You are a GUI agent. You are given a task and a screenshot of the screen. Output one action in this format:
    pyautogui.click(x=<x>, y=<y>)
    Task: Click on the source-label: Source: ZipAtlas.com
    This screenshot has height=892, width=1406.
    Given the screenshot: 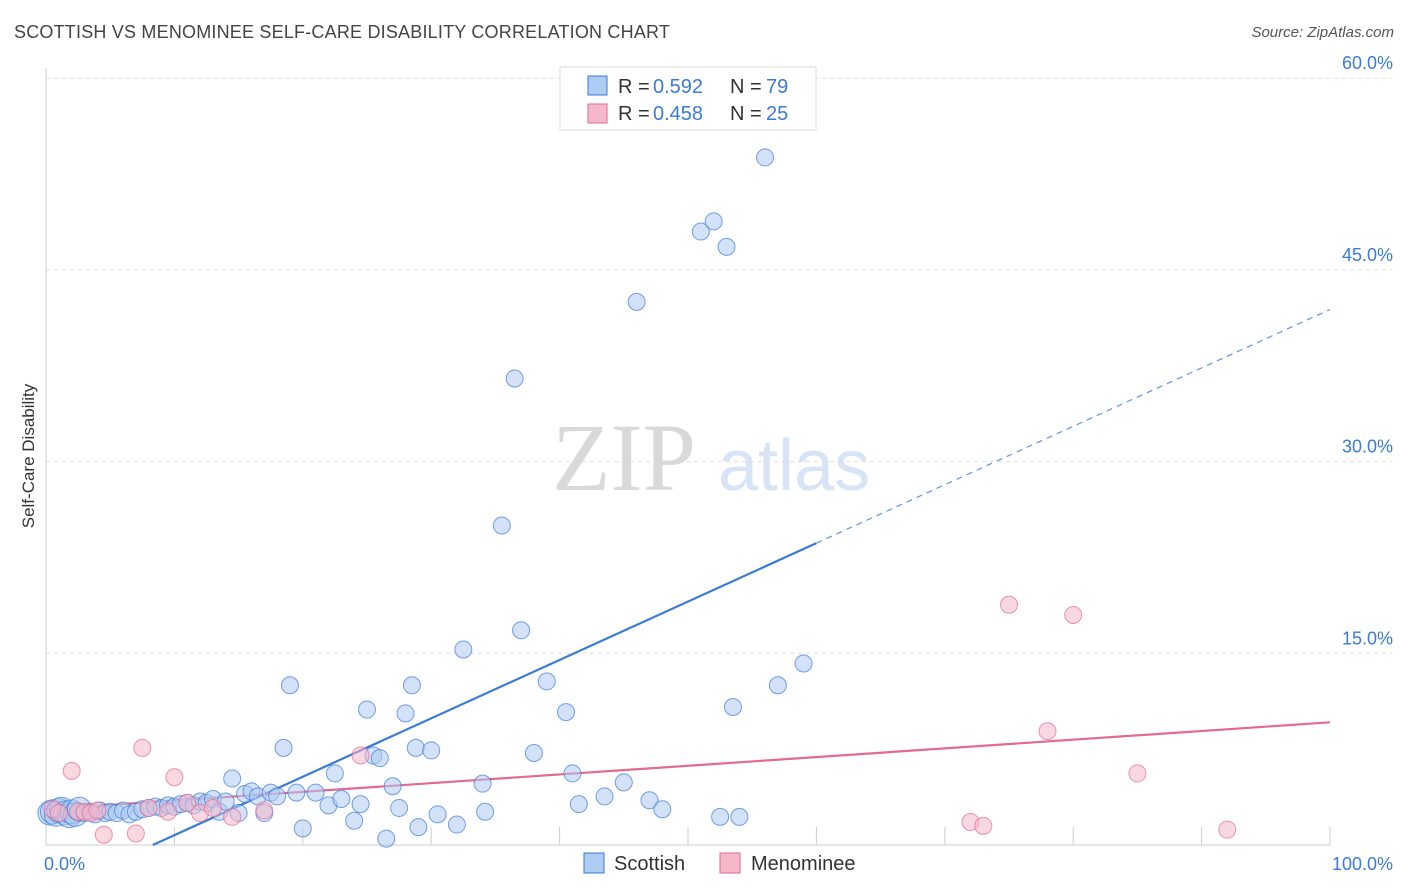 What is the action you would take?
    pyautogui.click(x=1322, y=32)
    